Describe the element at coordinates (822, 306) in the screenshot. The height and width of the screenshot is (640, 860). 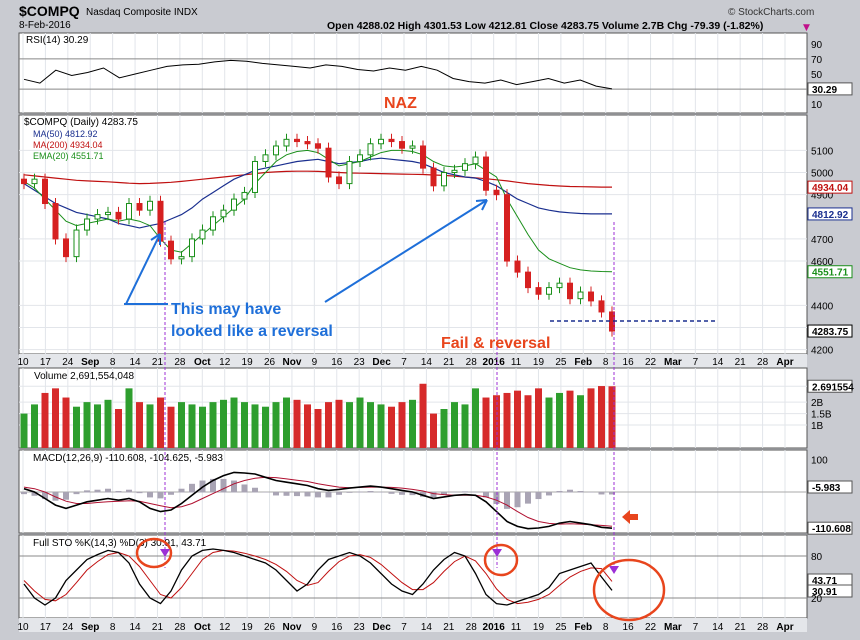
I see `y-tick-label: 4400` at that location.